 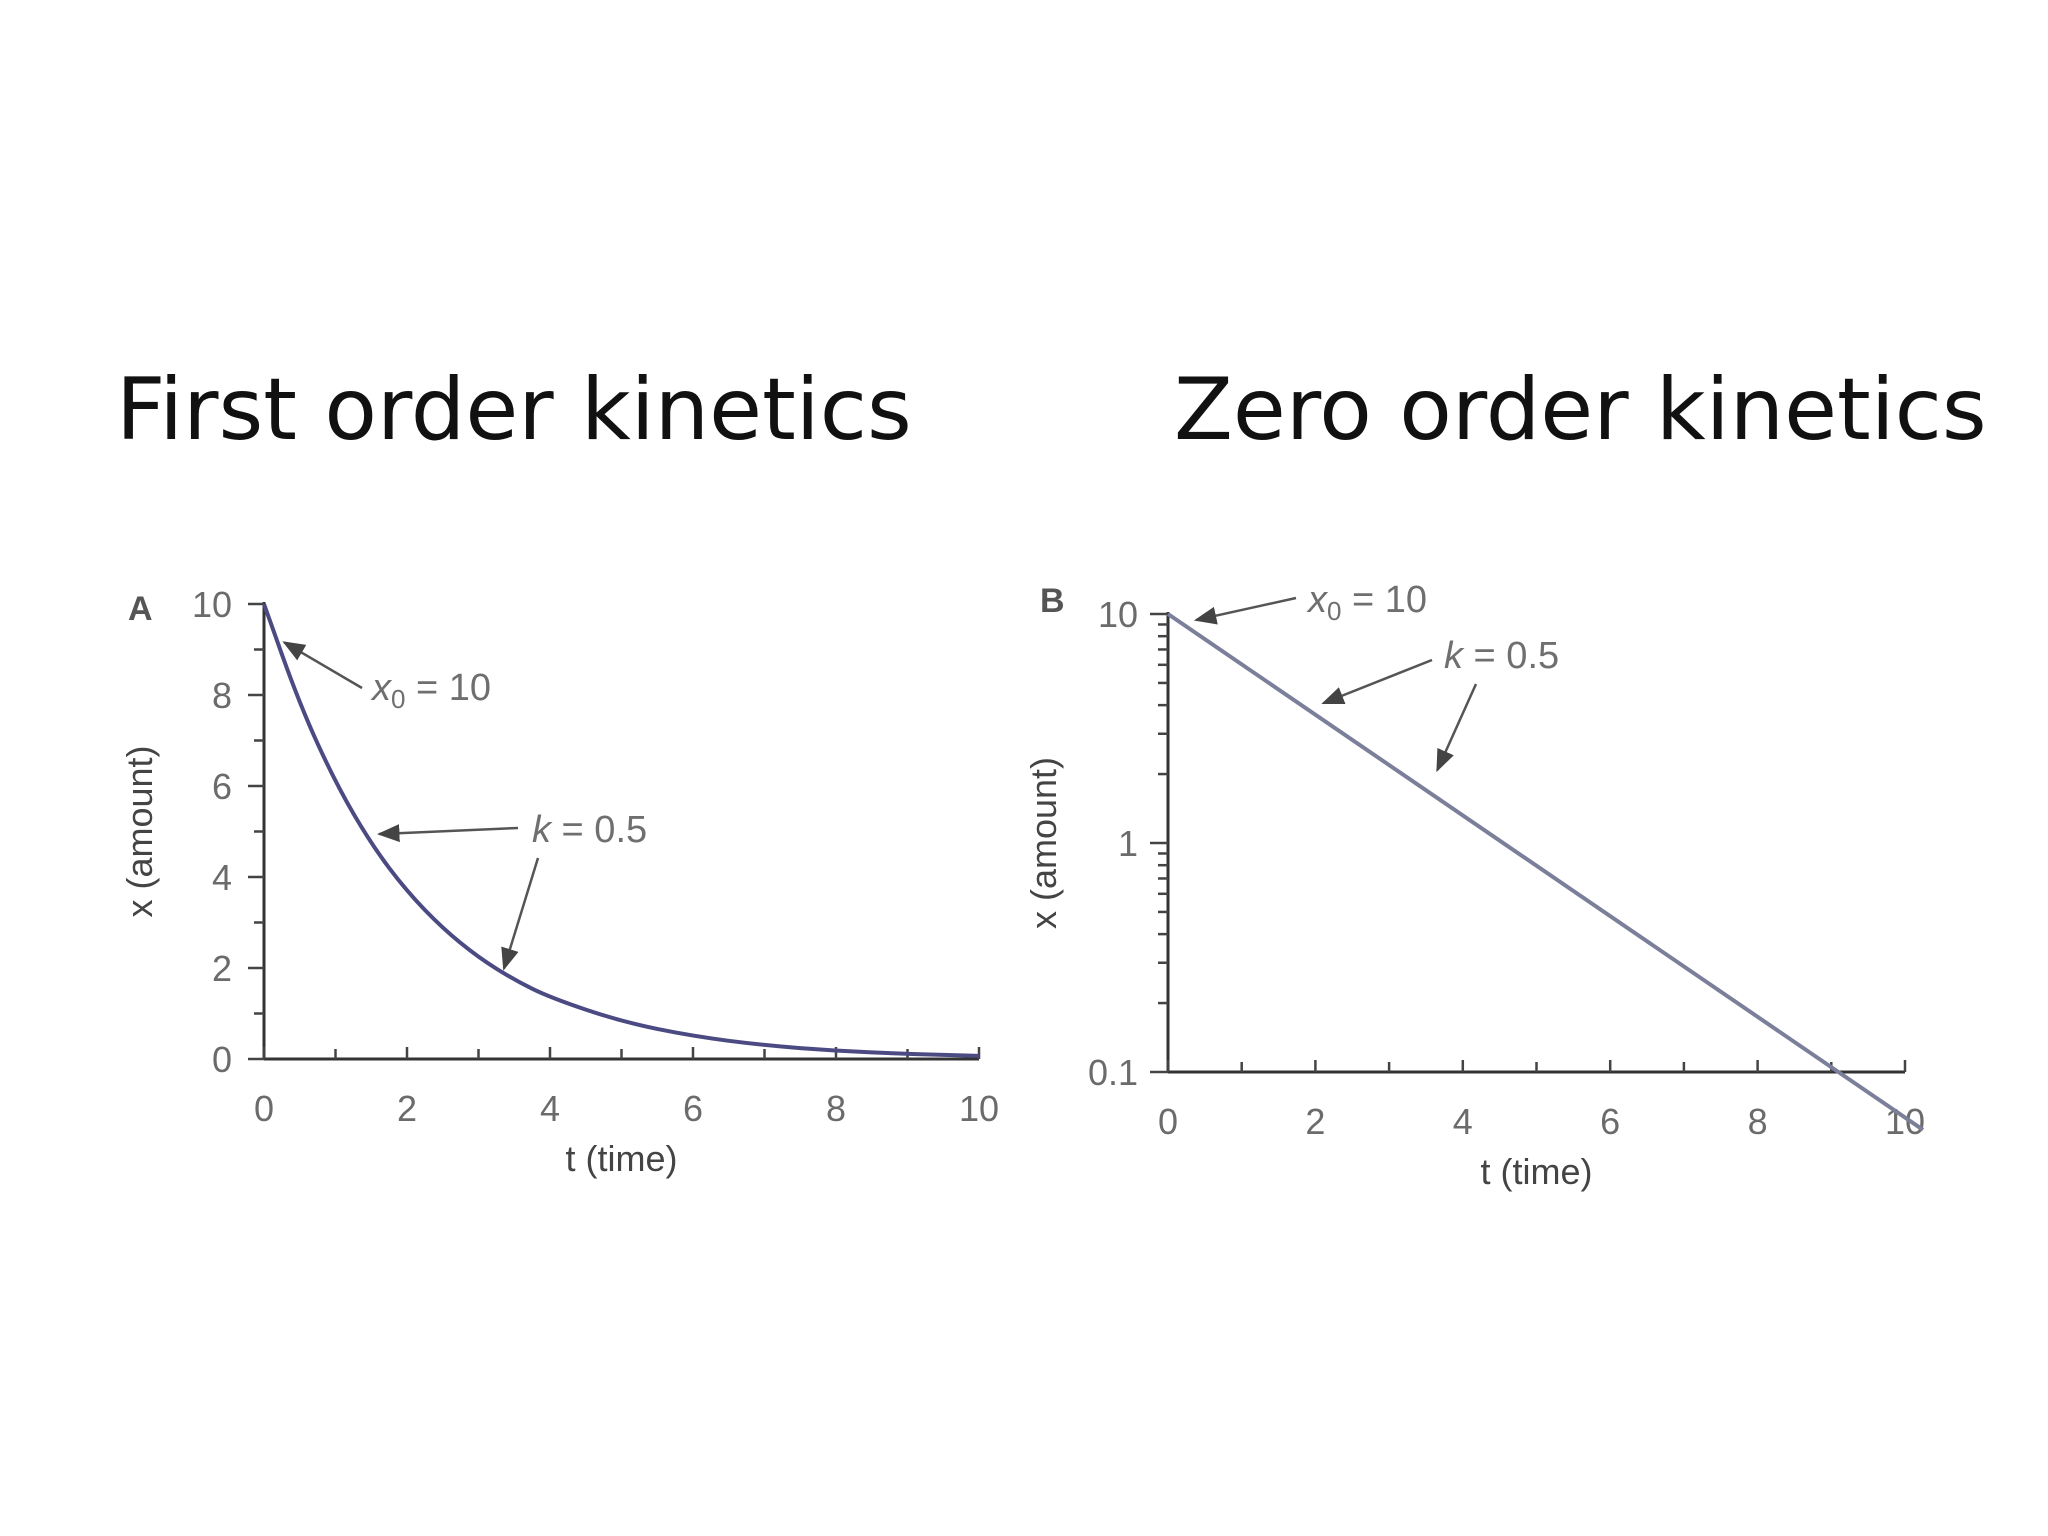 What do you see at coordinates (1580, 410) in the screenshot?
I see `slide-title-zero-order: Zero order kinetics` at bounding box center [1580, 410].